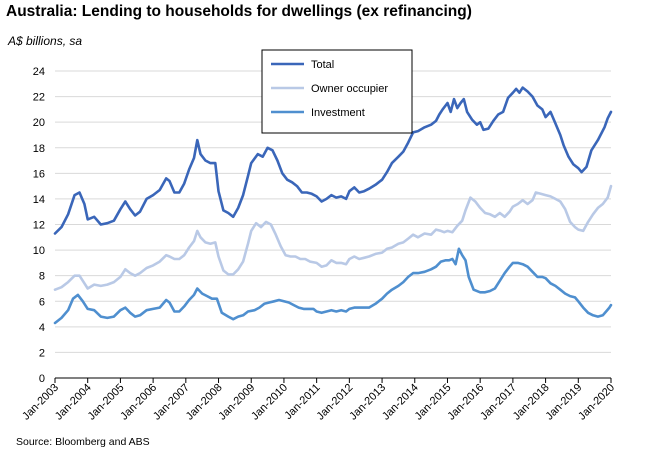  What do you see at coordinates (83, 442) in the screenshot?
I see `source-note: Source: Bloomberg and ABS` at bounding box center [83, 442].